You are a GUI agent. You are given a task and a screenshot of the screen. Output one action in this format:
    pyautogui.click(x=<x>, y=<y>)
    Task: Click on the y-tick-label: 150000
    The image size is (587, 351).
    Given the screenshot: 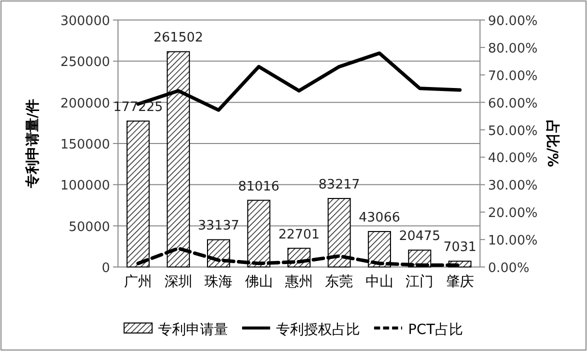 What is the action you would take?
    pyautogui.click(x=85, y=145)
    